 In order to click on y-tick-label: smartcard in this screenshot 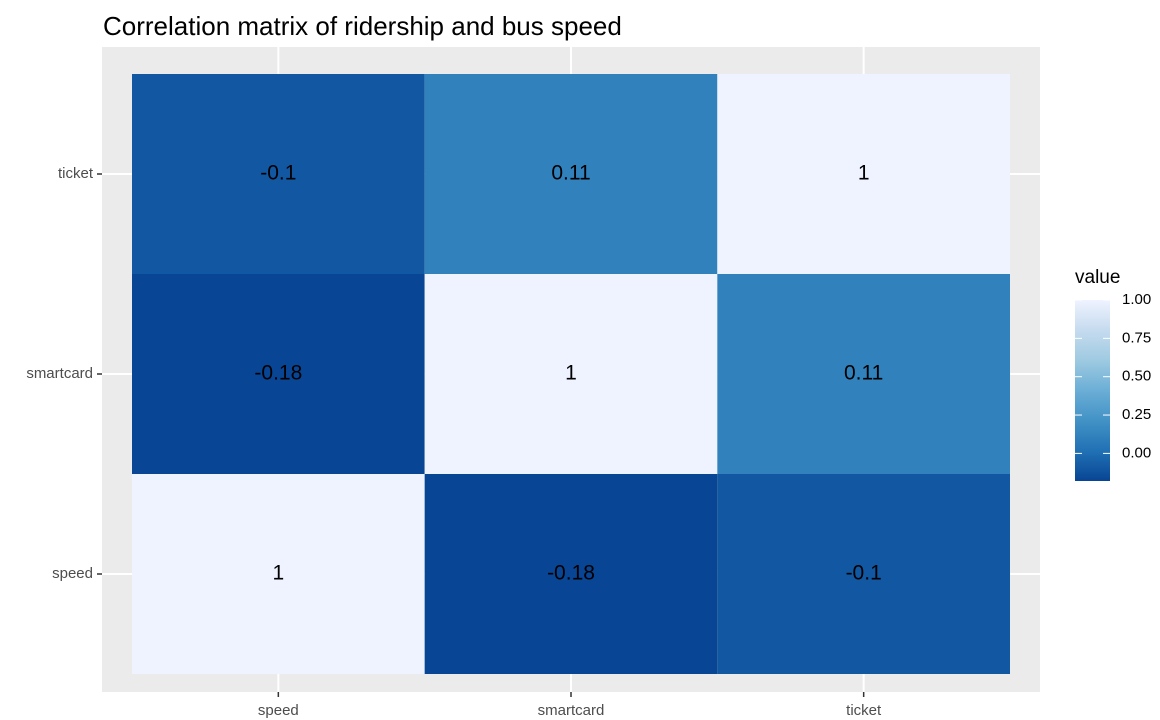, I will do `click(59, 373)`.